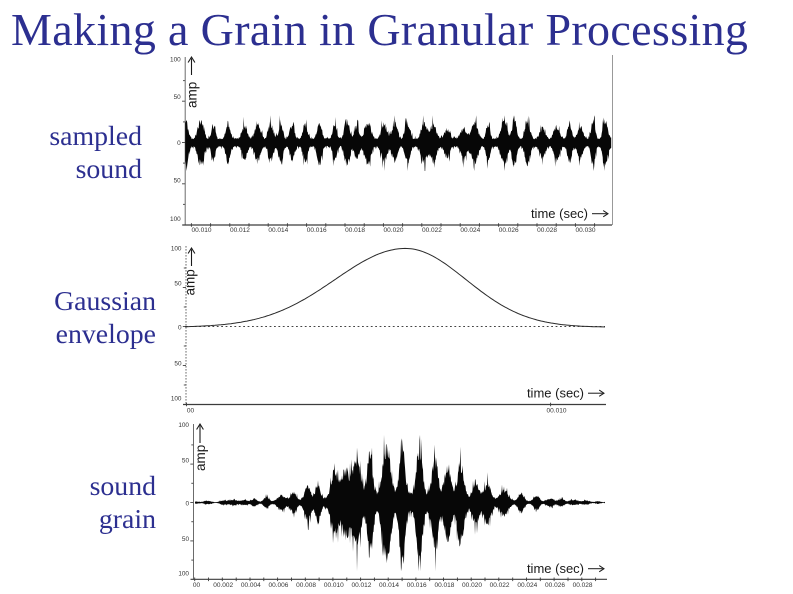 The image size is (793, 594). Describe the element at coordinates (586, 230) in the screenshot. I see `svg-text: 00.030` at that location.